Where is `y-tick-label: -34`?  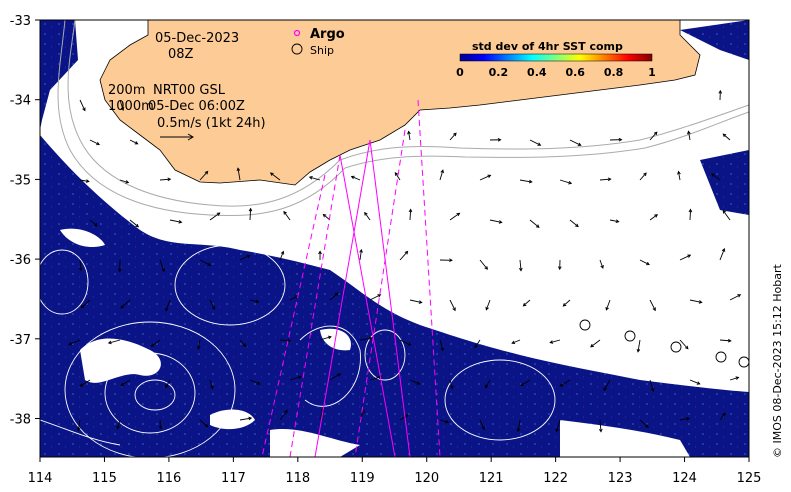
y-tick-label: -34 is located at coordinates (20, 101).